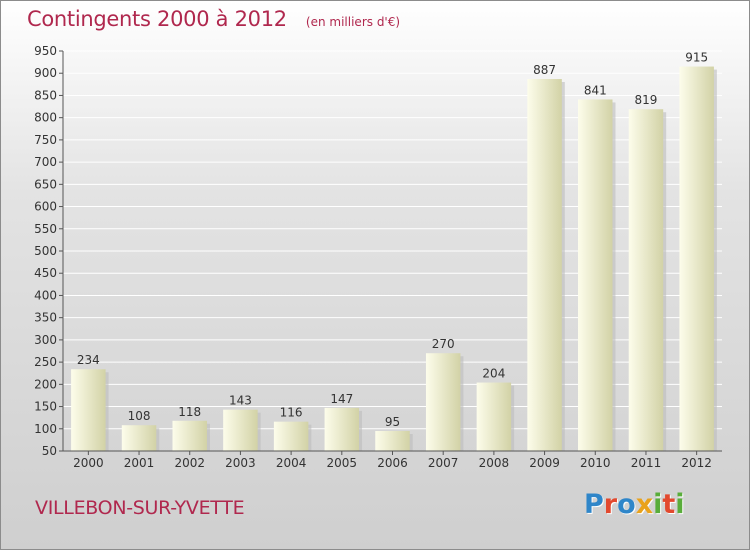 The height and width of the screenshot is (550, 750). What do you see at coordinates (493, 374) in the screenshot?
I see `bar-value-label: 204` at bounding box center [493, 374].